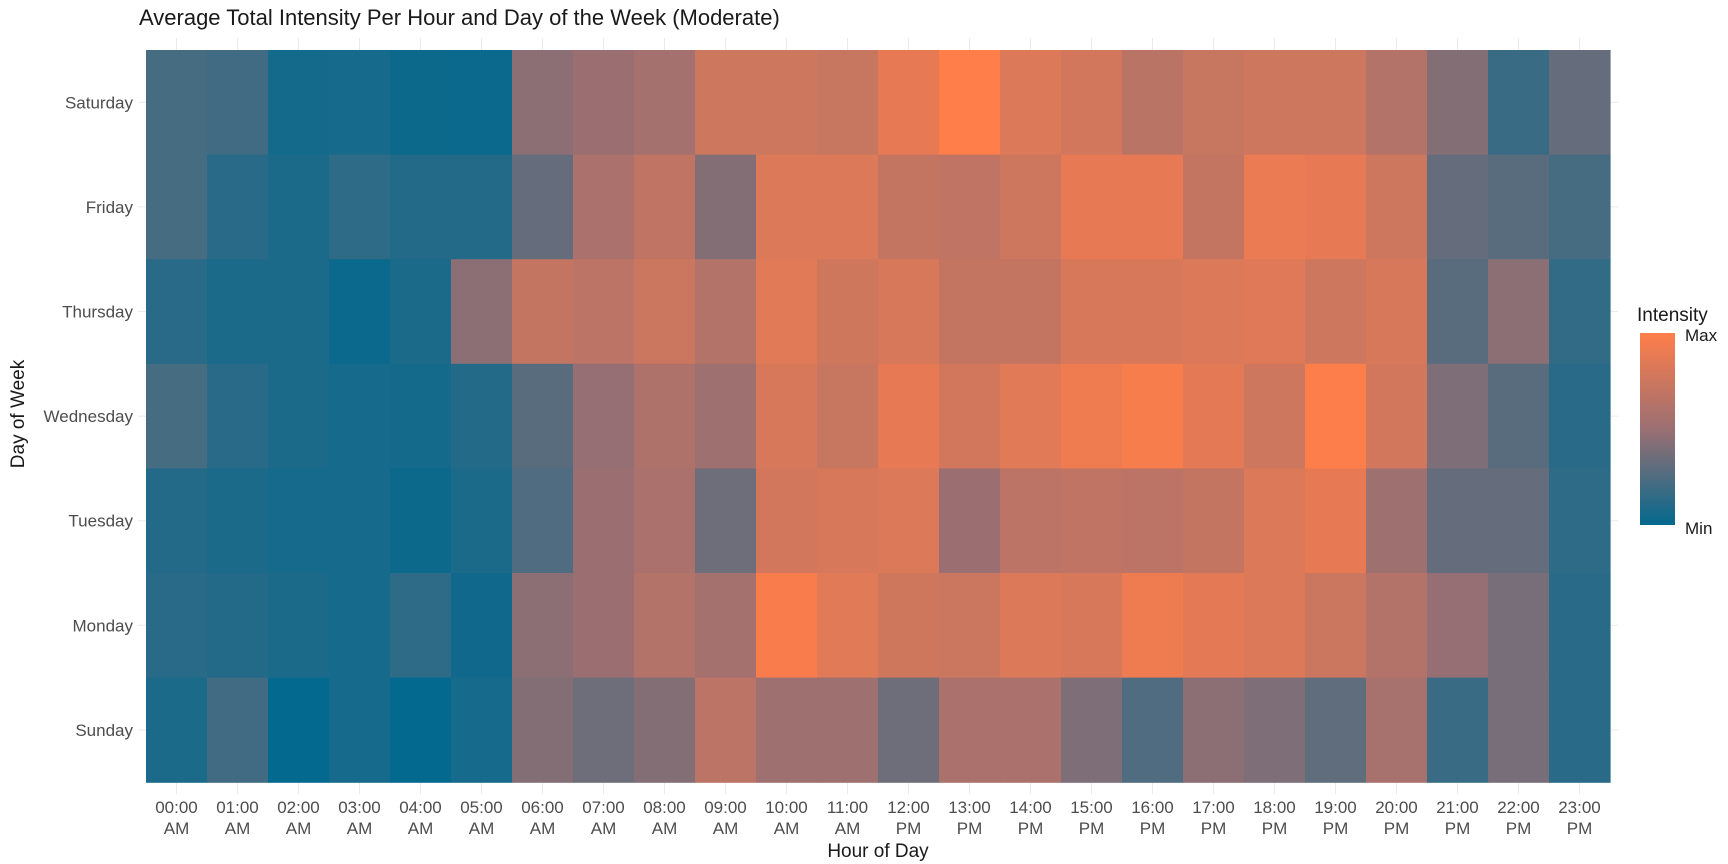  Describe the element at coordinates (1457, 818) in the screenshot. I see `x-tick-label: 21:00 PM` at that location.